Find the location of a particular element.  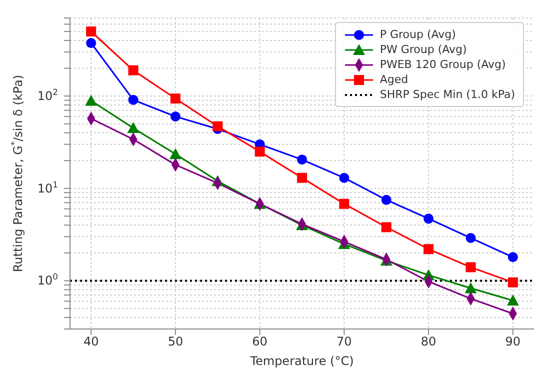

x-tick-label: 40 is located at coordinates (91, 341).